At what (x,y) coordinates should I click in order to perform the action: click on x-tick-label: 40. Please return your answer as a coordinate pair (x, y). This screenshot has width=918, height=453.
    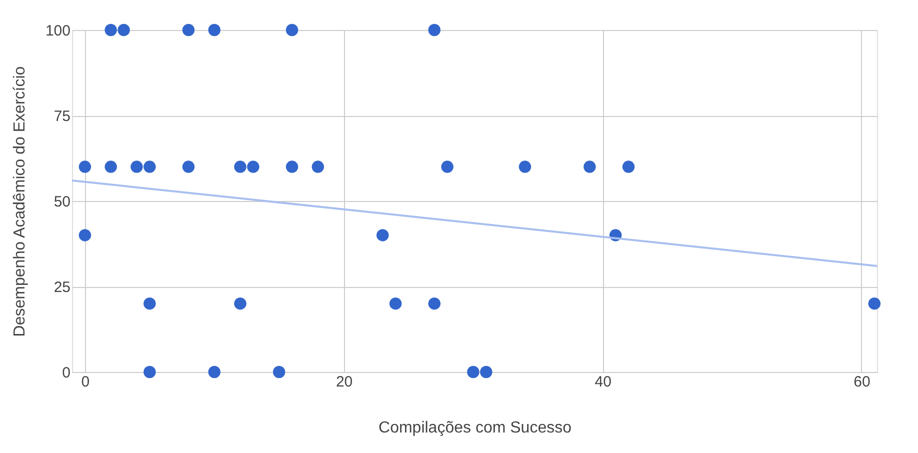
    Looking at the image, I should click on (603, 382).